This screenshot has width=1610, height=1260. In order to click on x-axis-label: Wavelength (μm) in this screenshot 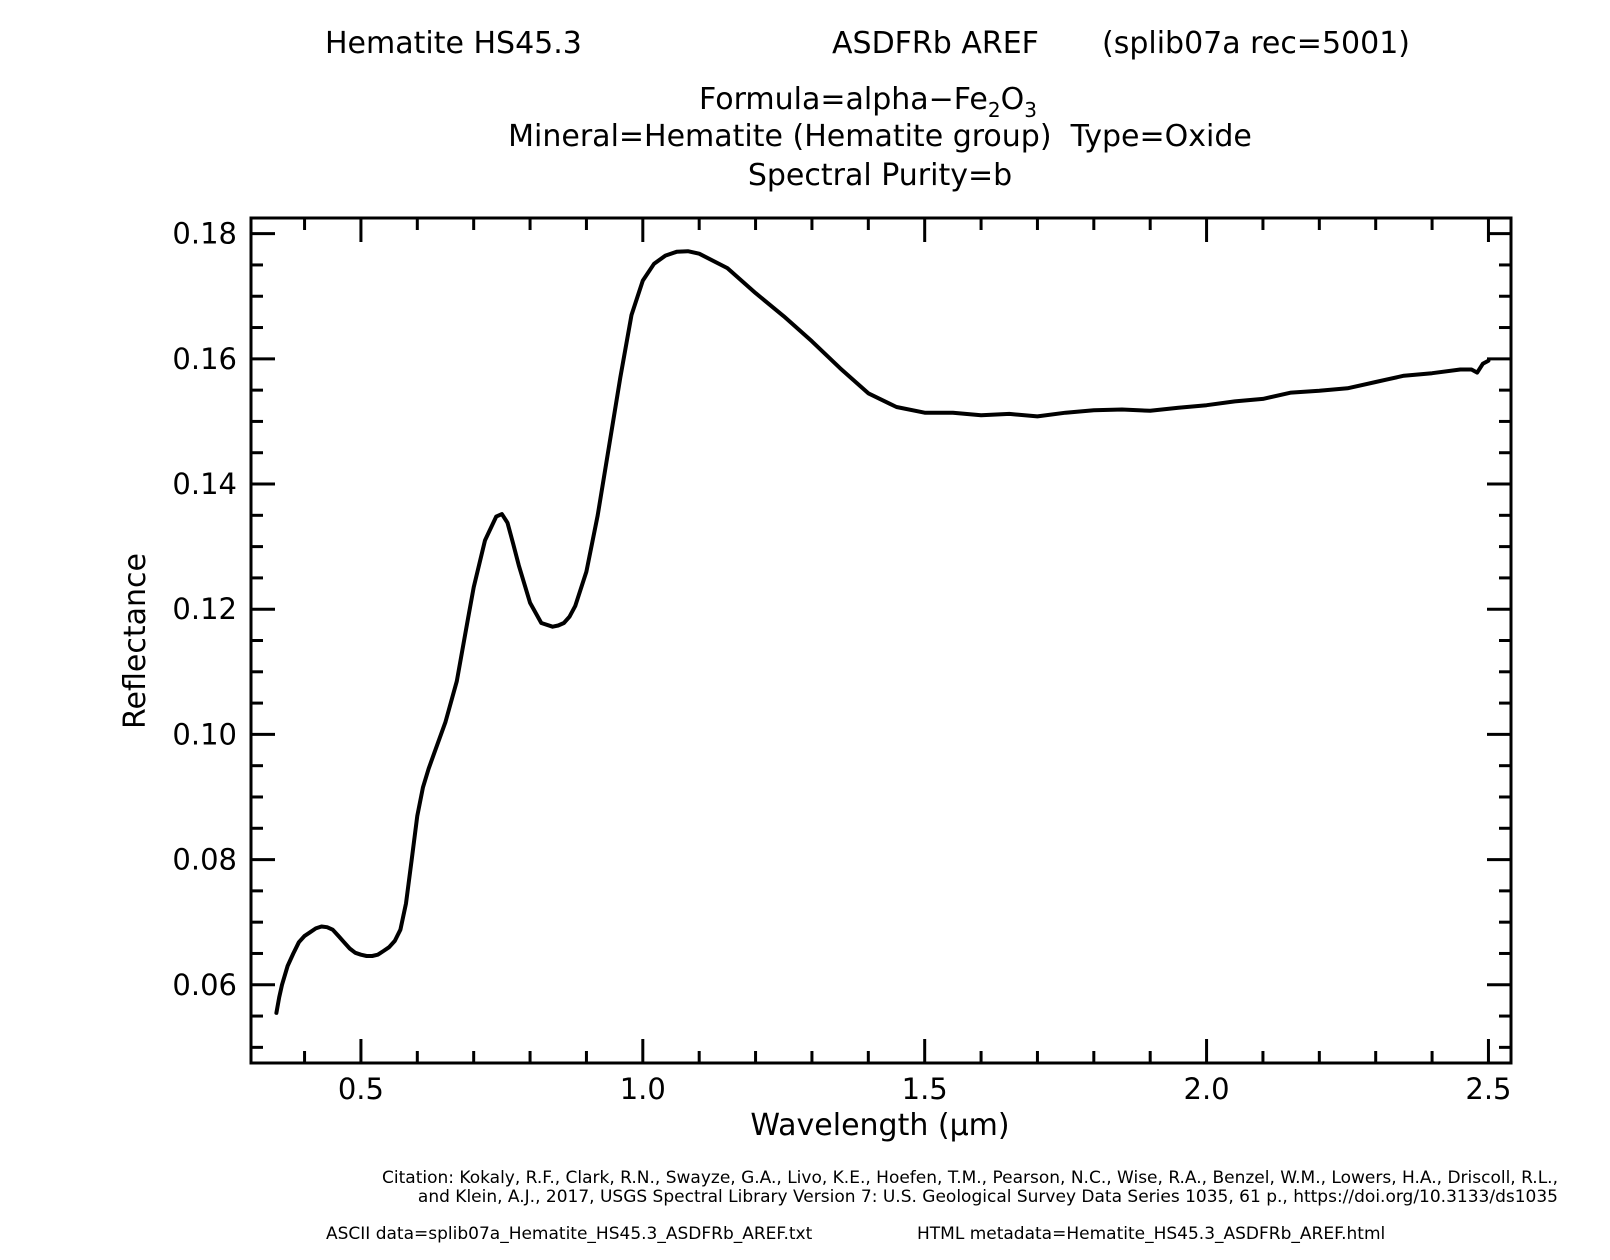, I will do `click(879, 1125)`.